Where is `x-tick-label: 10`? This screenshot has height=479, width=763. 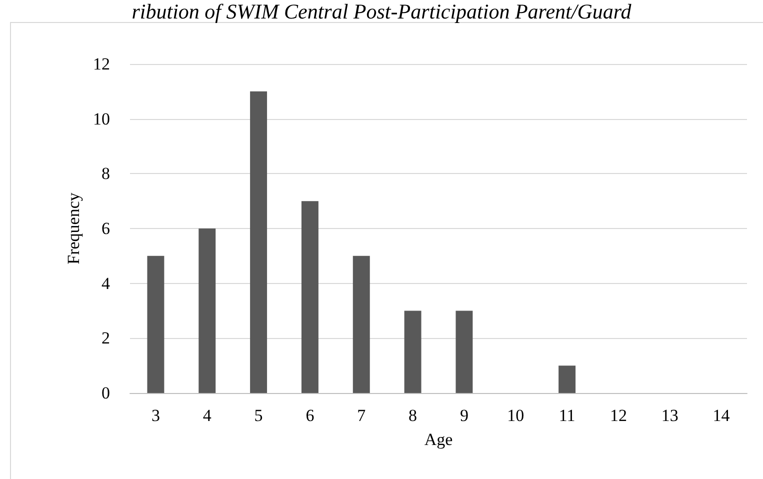 x-tick-label: 10 is located at coordinates (515, 415).